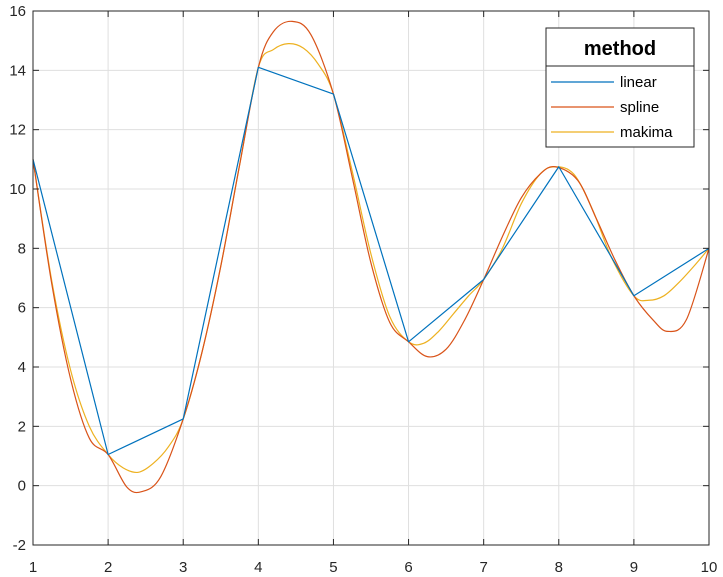  What do you see at coordinates (17, 70) in the screenshot?
I see `y-tick-label: 14` at bounding box center [17, 70].